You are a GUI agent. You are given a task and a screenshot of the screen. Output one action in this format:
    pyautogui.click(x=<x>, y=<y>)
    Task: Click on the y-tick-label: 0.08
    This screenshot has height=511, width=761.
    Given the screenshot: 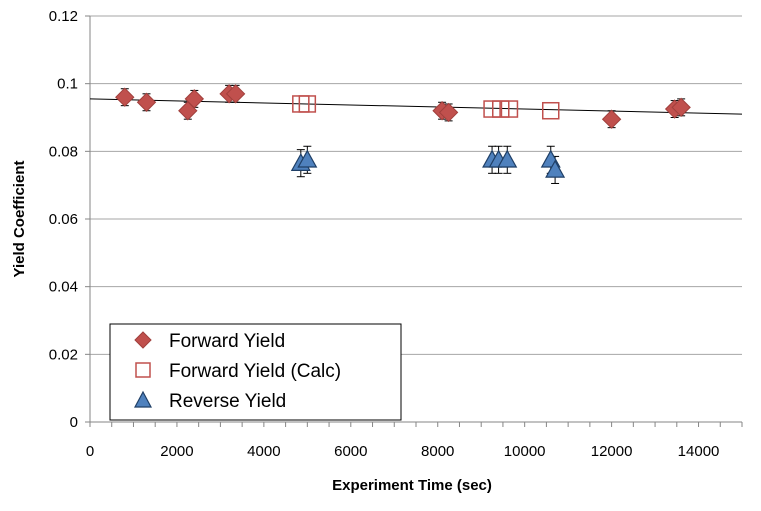 What is the action you would take?
    pyautogui.click(x=63, y=151)
    